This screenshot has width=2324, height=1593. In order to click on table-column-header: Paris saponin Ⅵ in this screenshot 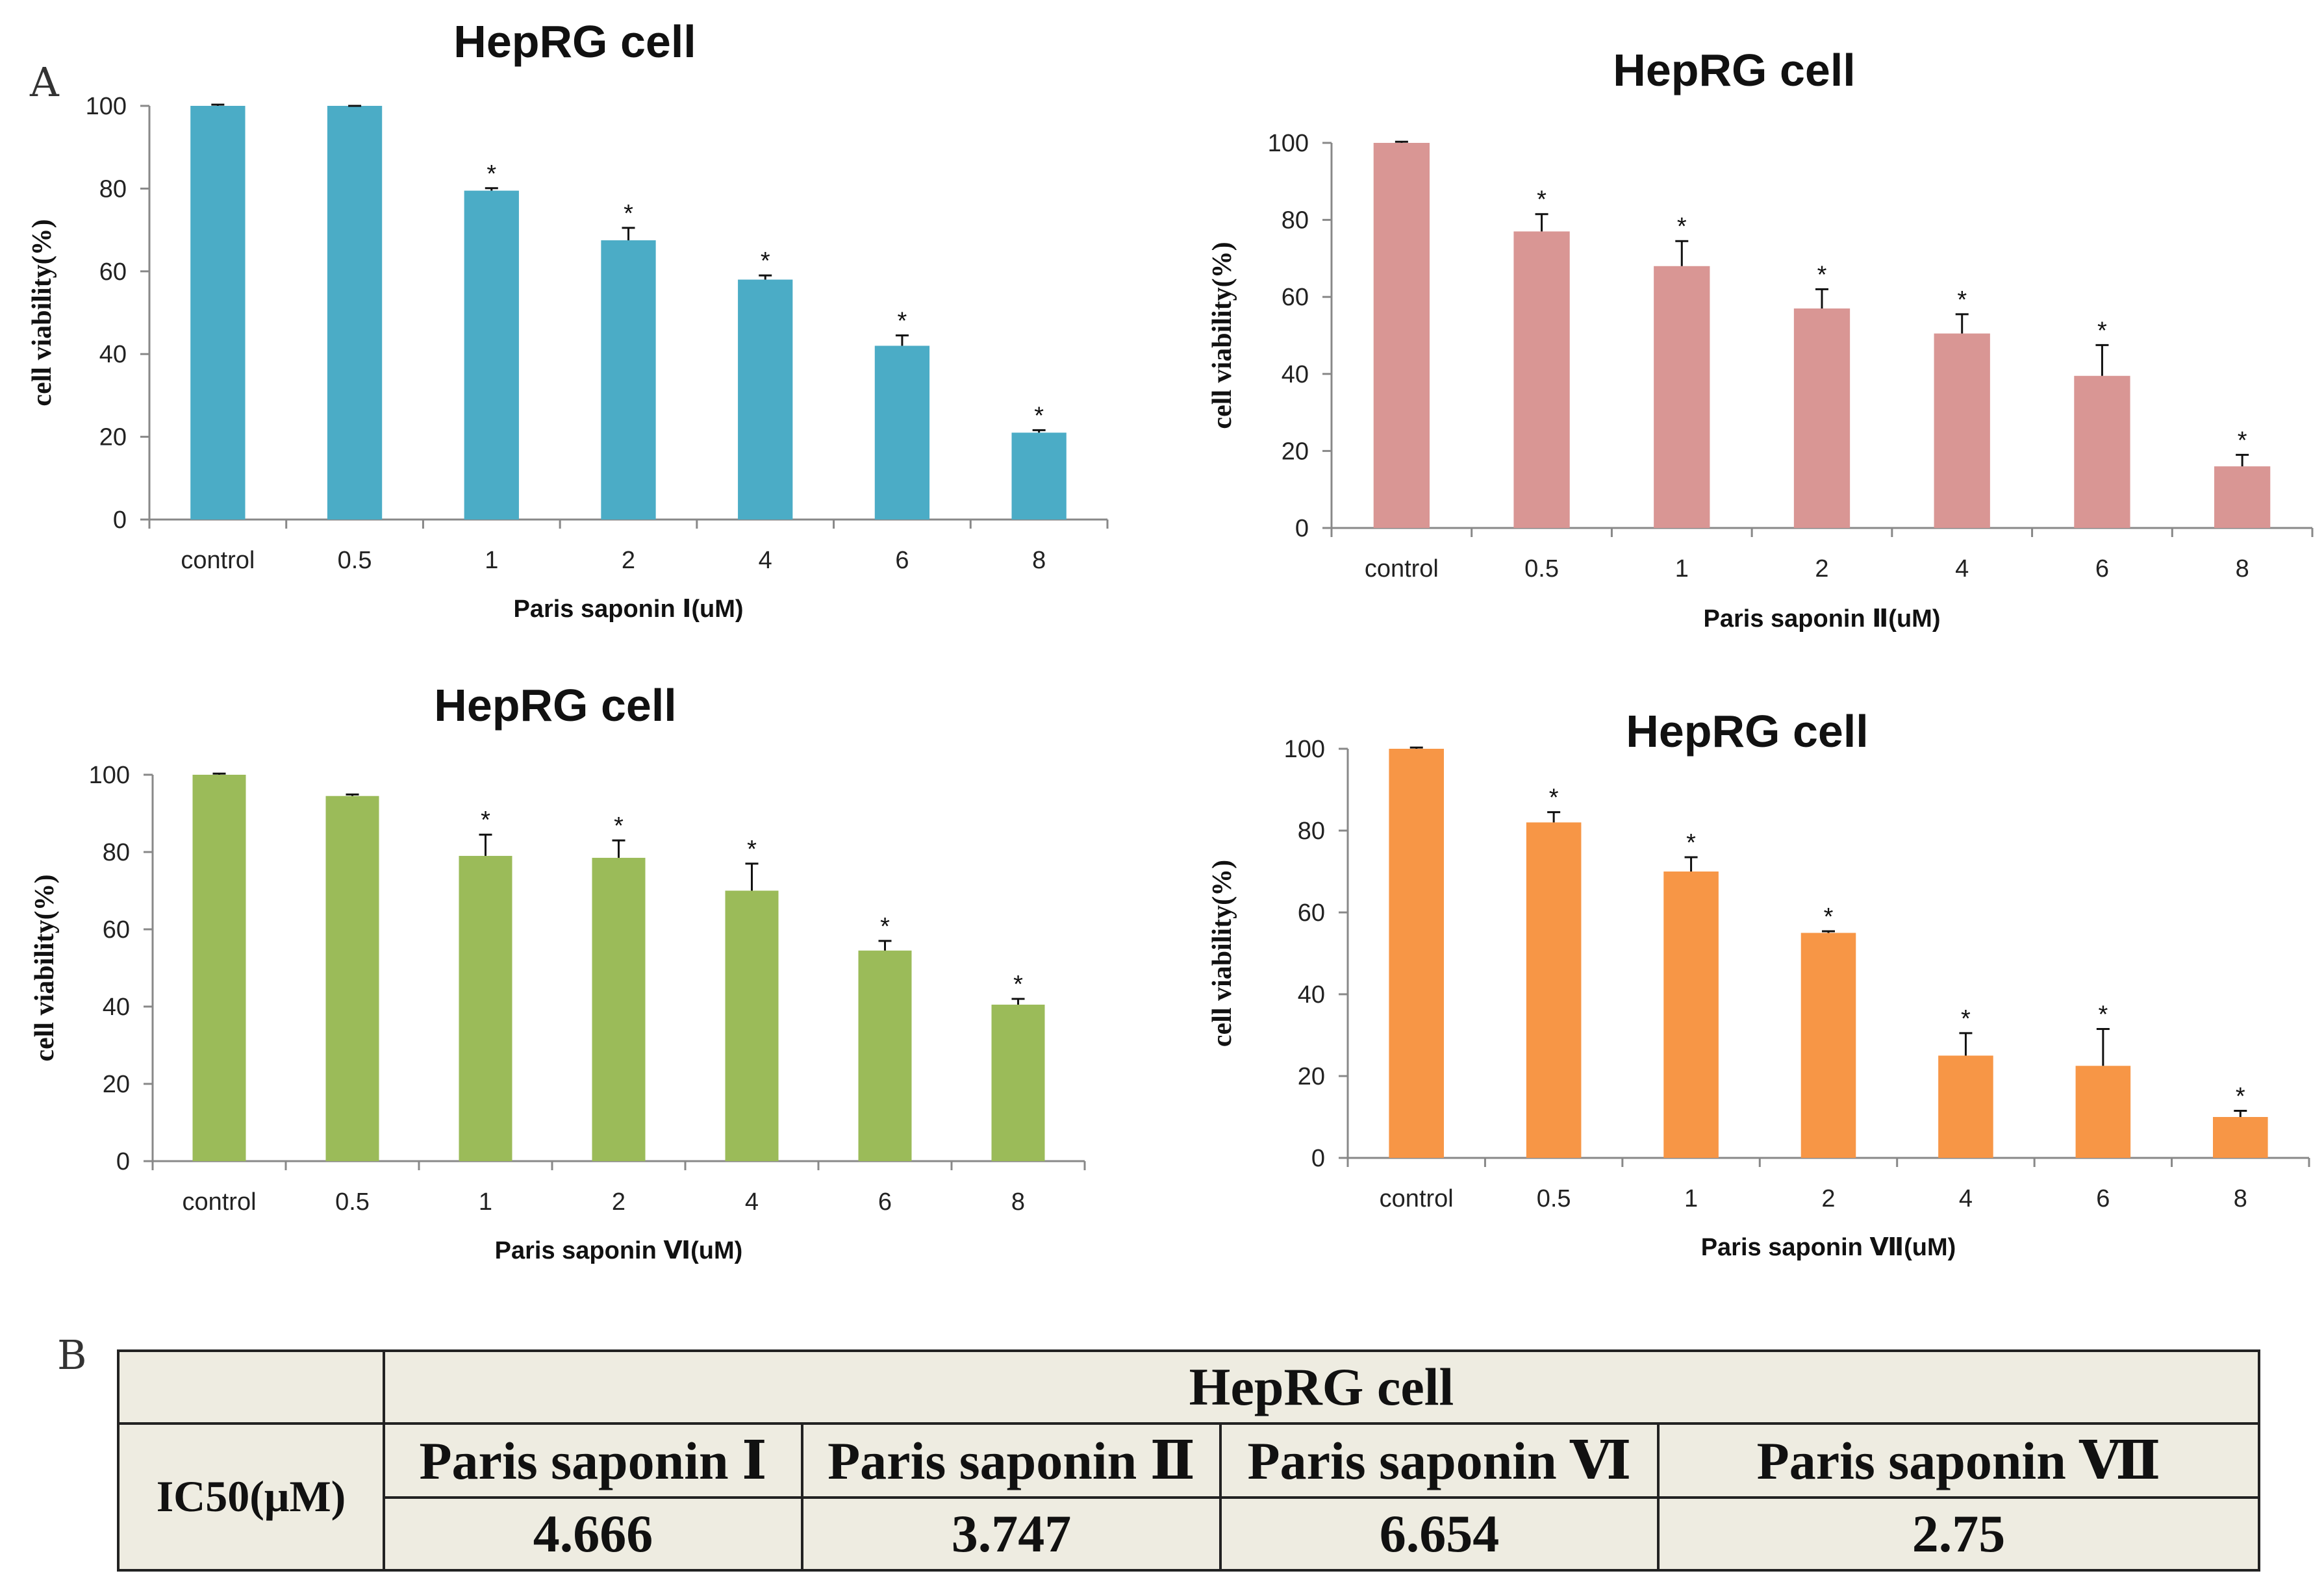, I will do `click(1439, 1460)`.